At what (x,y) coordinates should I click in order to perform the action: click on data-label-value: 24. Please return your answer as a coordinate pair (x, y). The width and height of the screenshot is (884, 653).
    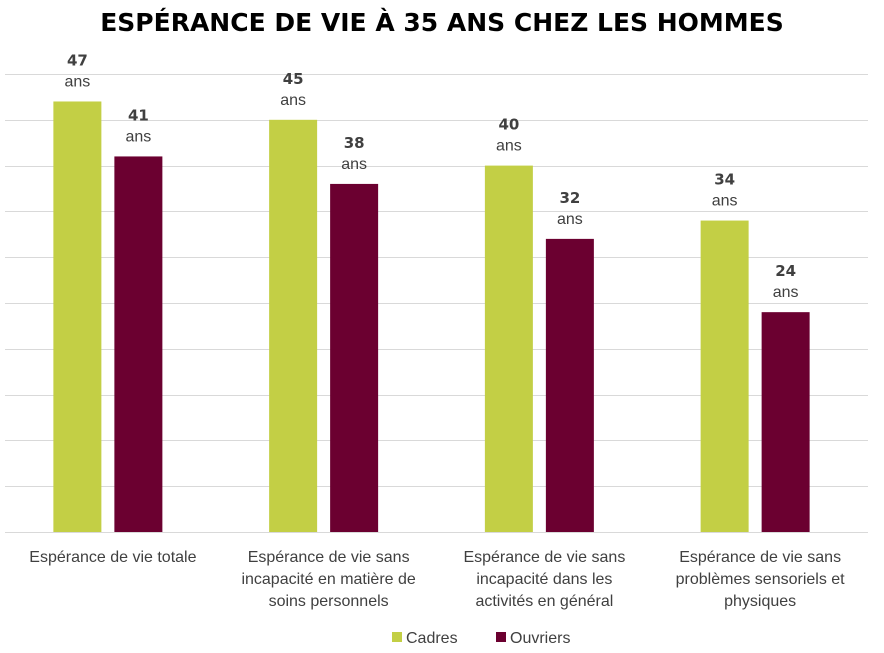
    Looking at the image, I should click on (785, 271).